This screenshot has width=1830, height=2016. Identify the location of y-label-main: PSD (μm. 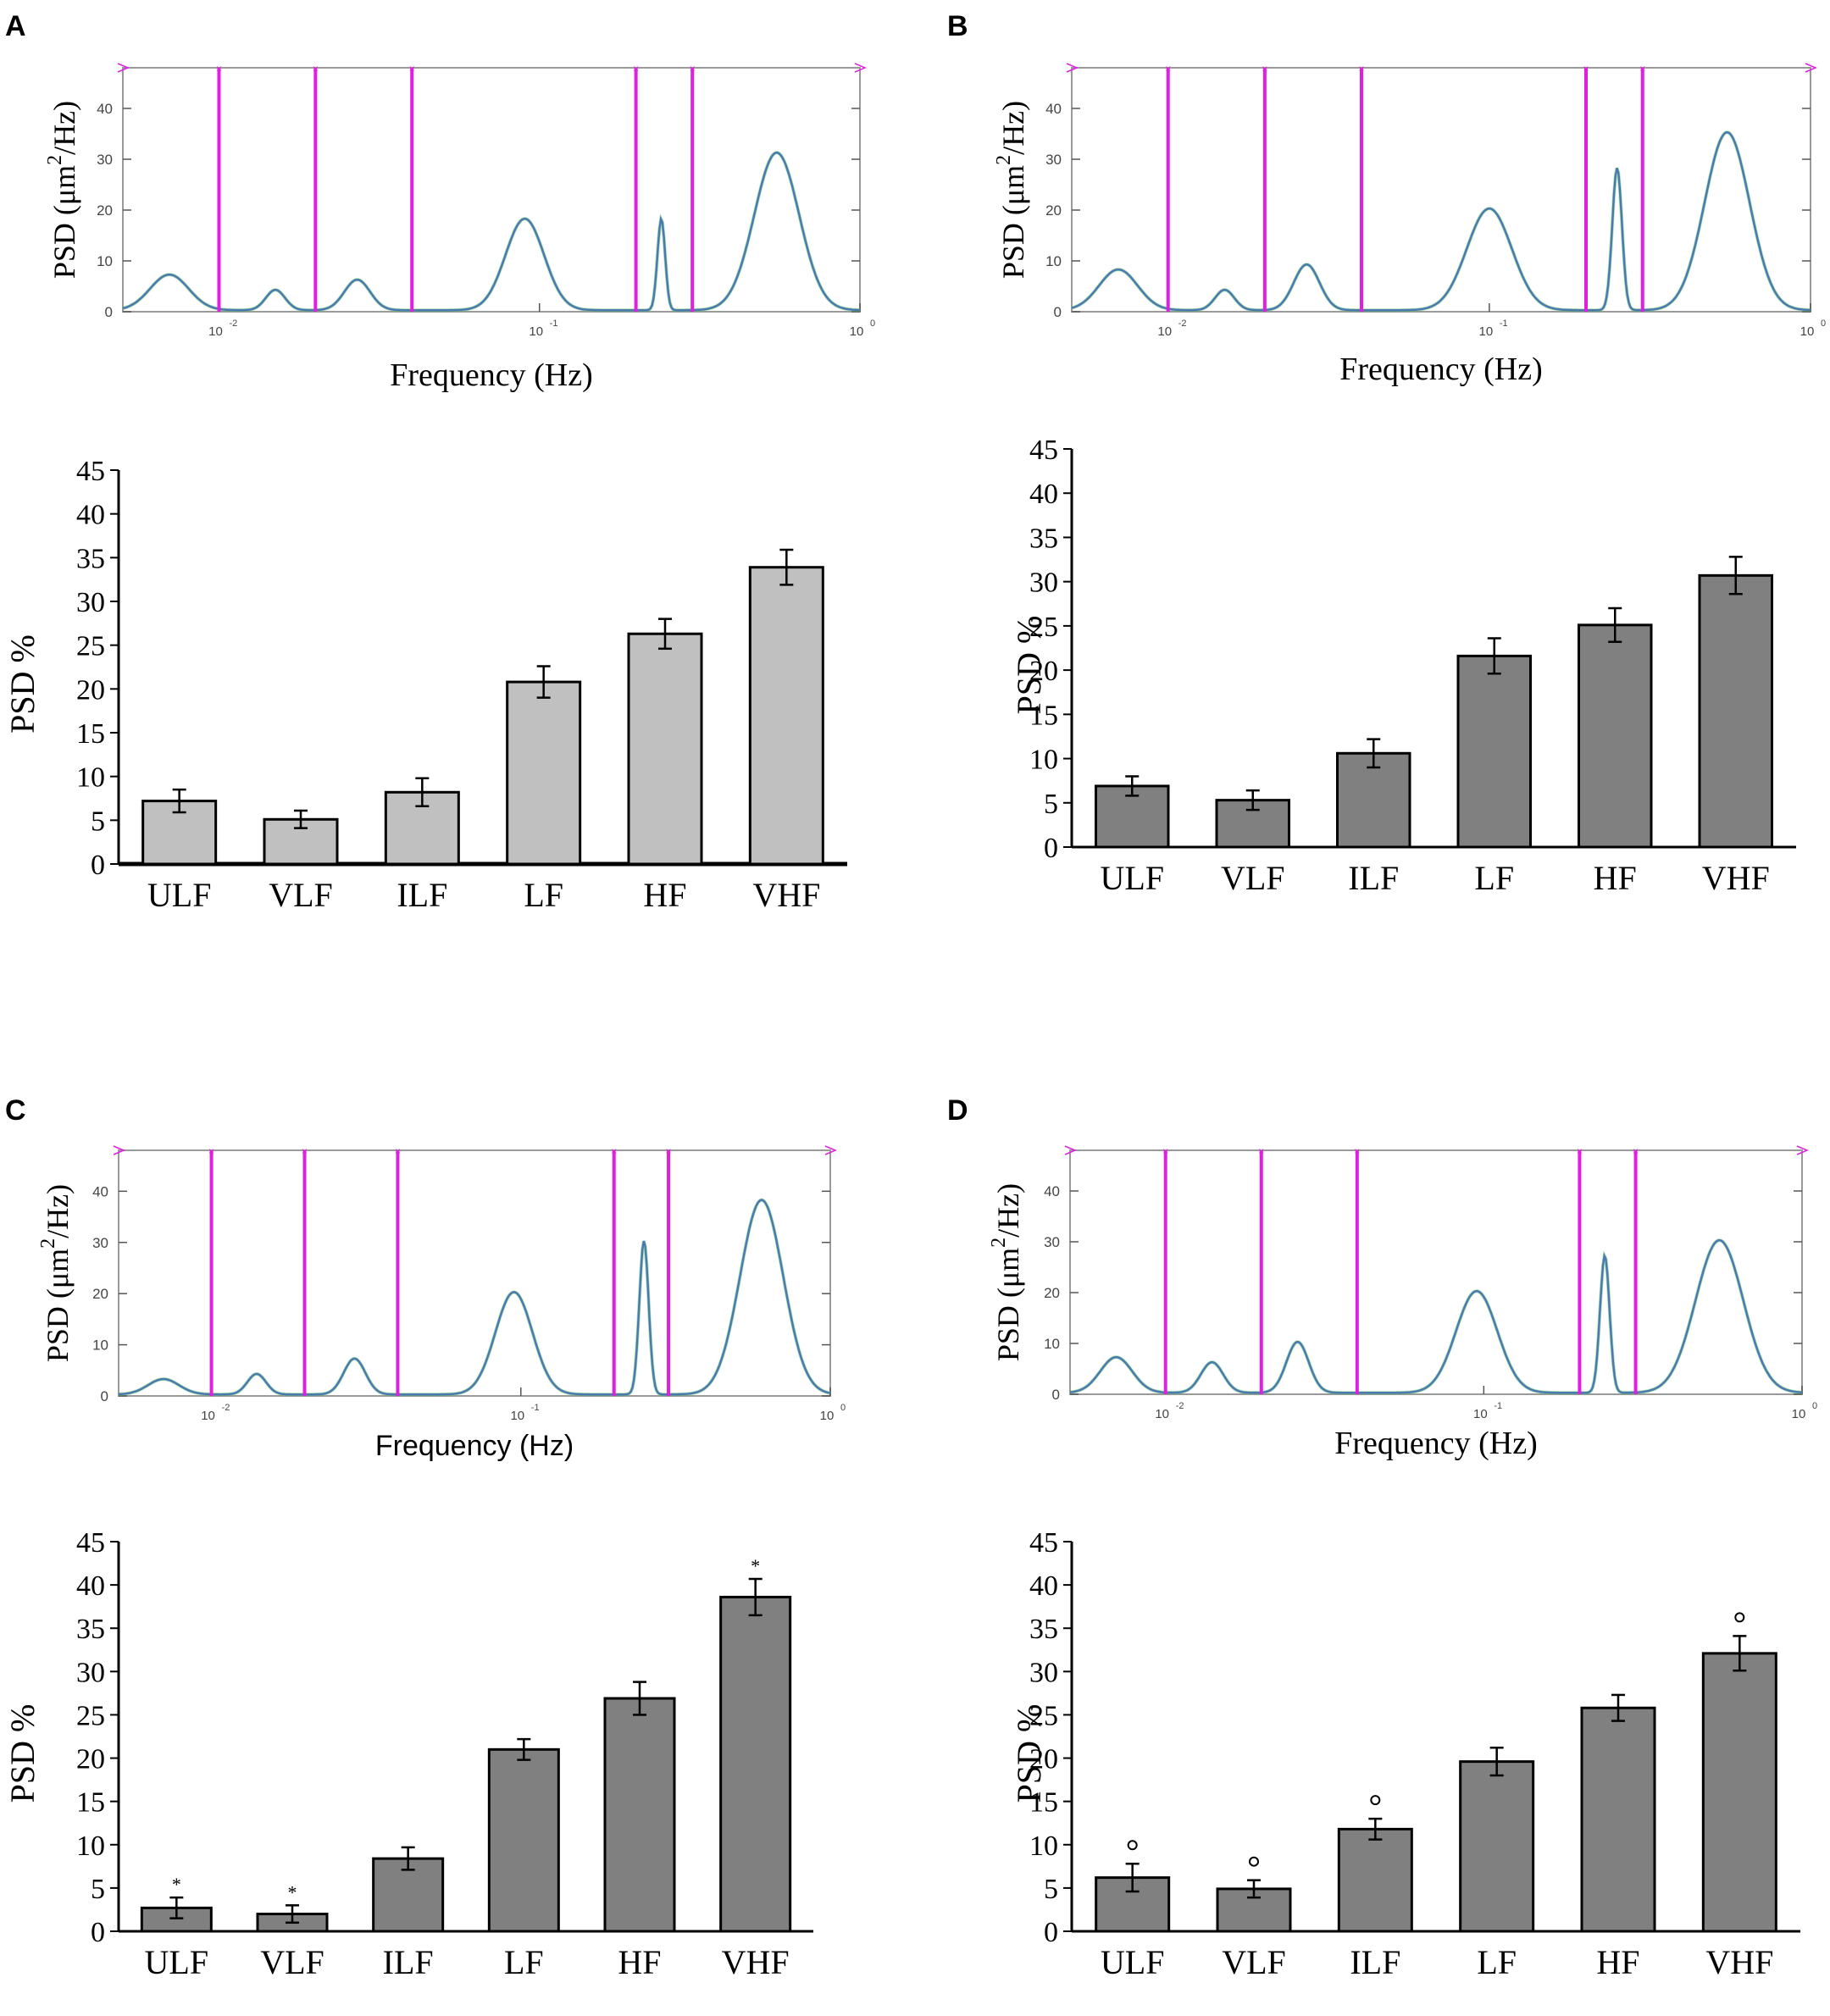
(1008, 1304).